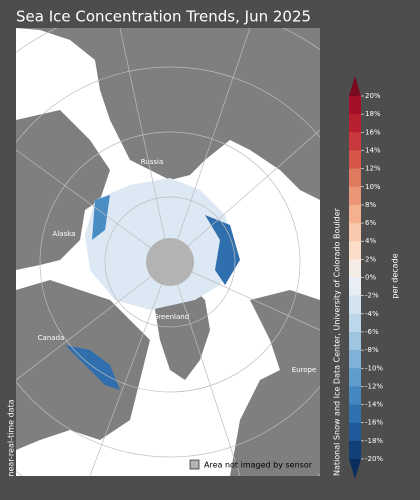 The height and width of the screenshot is (500, 420). What do you see at coordinates (373, 169) in the screenshot?
I see `colorbar-tick-label: 12%` at bounding box center [373, 169].